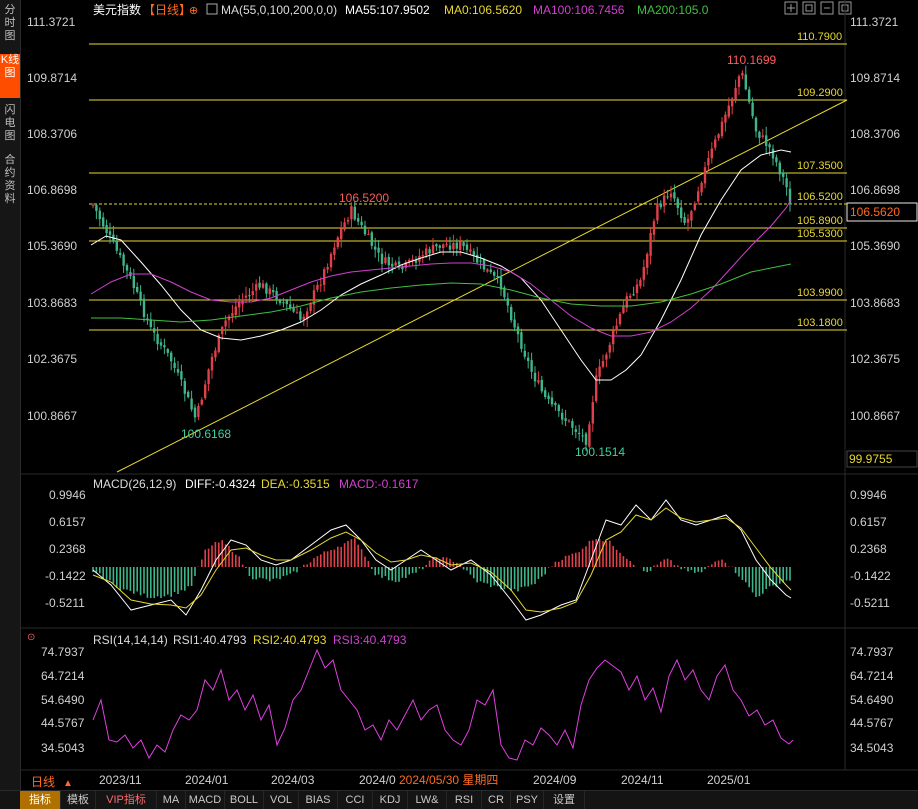 Image resolution: width=918 pixels, height=809 pixels. Describe the element at coordinates (244, 800) in the screenshot. I see `tab-boll: BOLL` at that location.